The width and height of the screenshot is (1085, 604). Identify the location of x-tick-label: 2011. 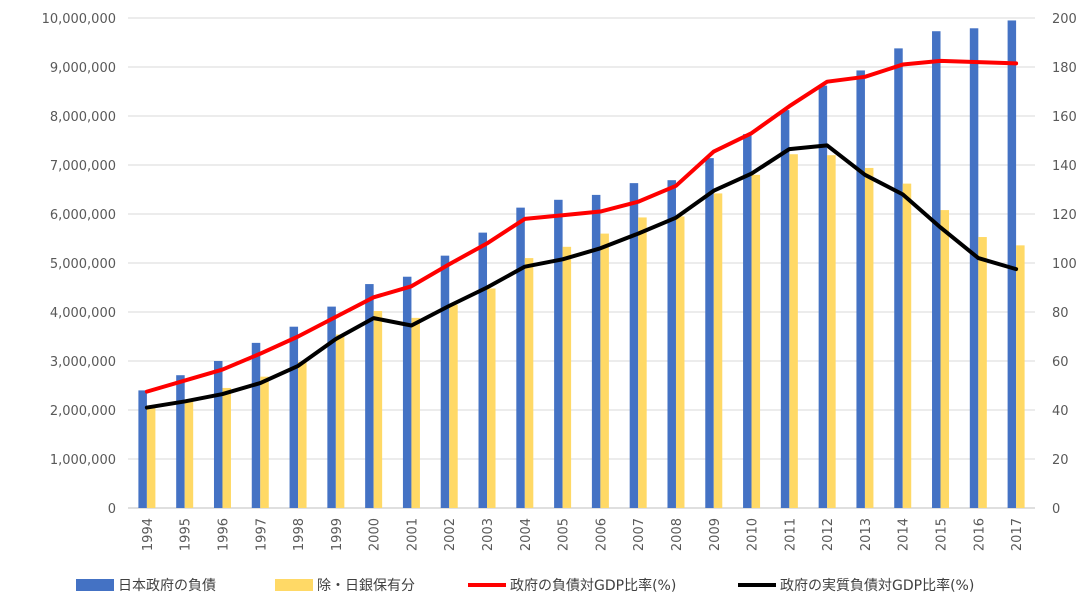
(790, 534).